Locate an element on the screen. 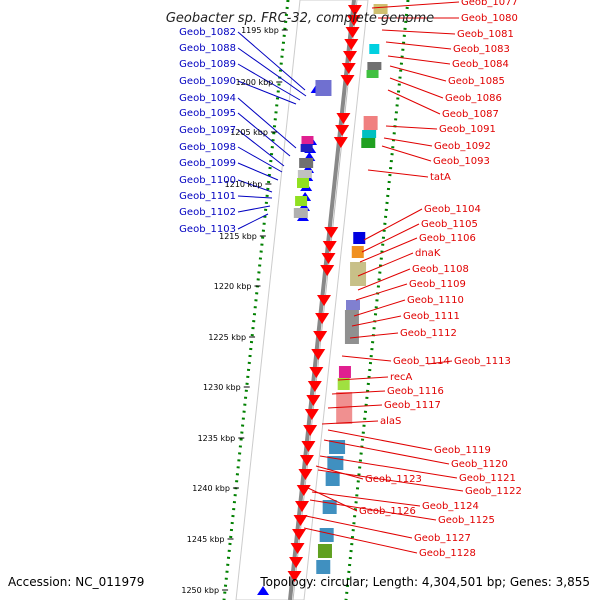 This screenshot has width=600, height=600. scale-tick-label: 1220 kbp is located at coordinates (233, 286).